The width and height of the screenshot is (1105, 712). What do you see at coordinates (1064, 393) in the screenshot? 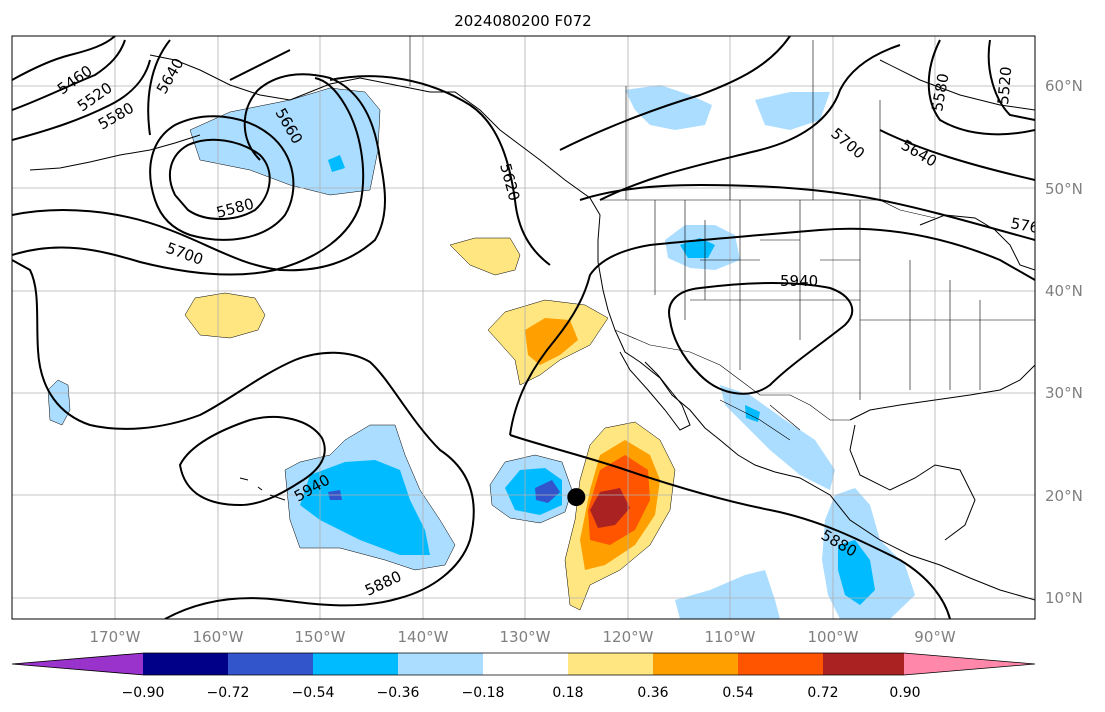
I see `lat-tick-label: 30°N` at bounding box center [1064, 393].